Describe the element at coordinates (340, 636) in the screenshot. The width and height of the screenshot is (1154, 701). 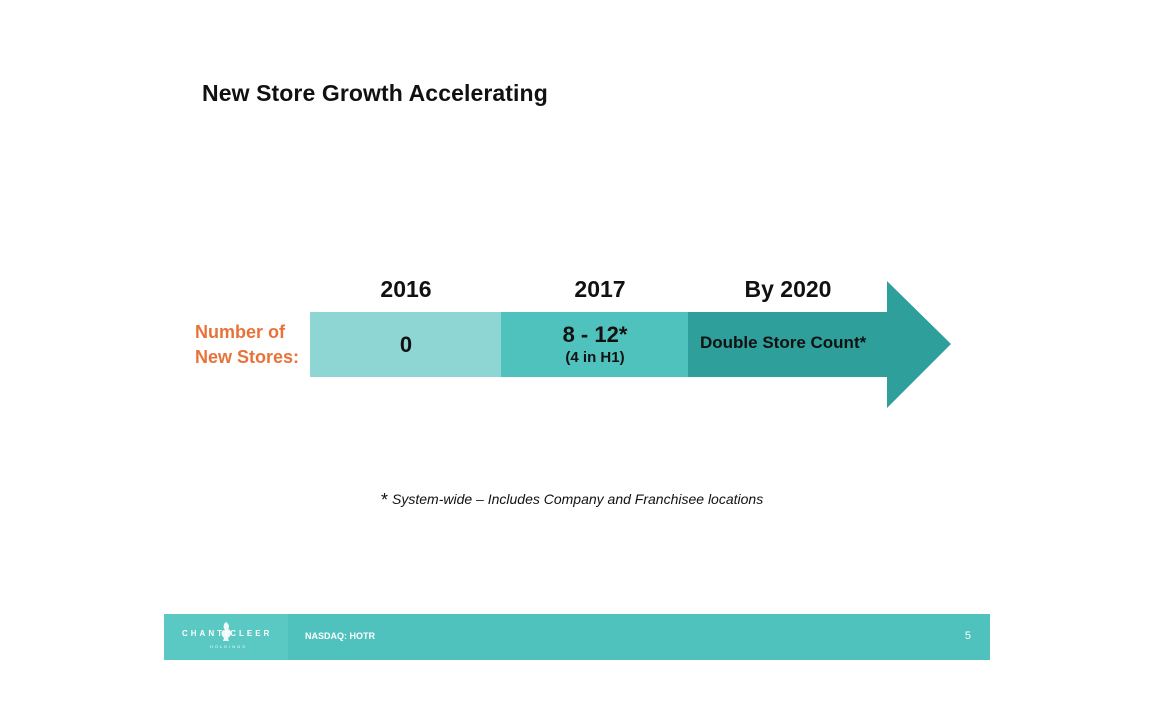
I see `ticker-symbol: NASDAQ: HOTR` at that location.